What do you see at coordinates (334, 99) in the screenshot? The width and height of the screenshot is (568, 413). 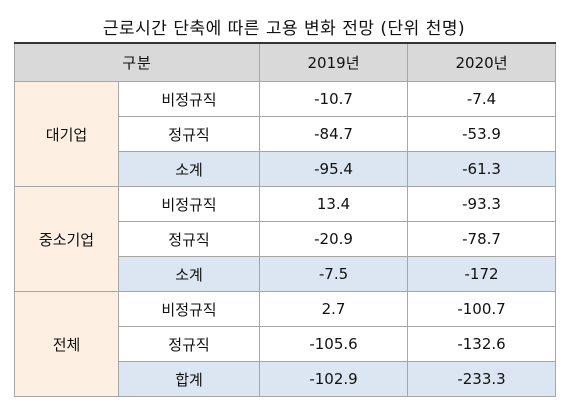 I see `value-2019: -10.7` at bounding box center [334, 99].